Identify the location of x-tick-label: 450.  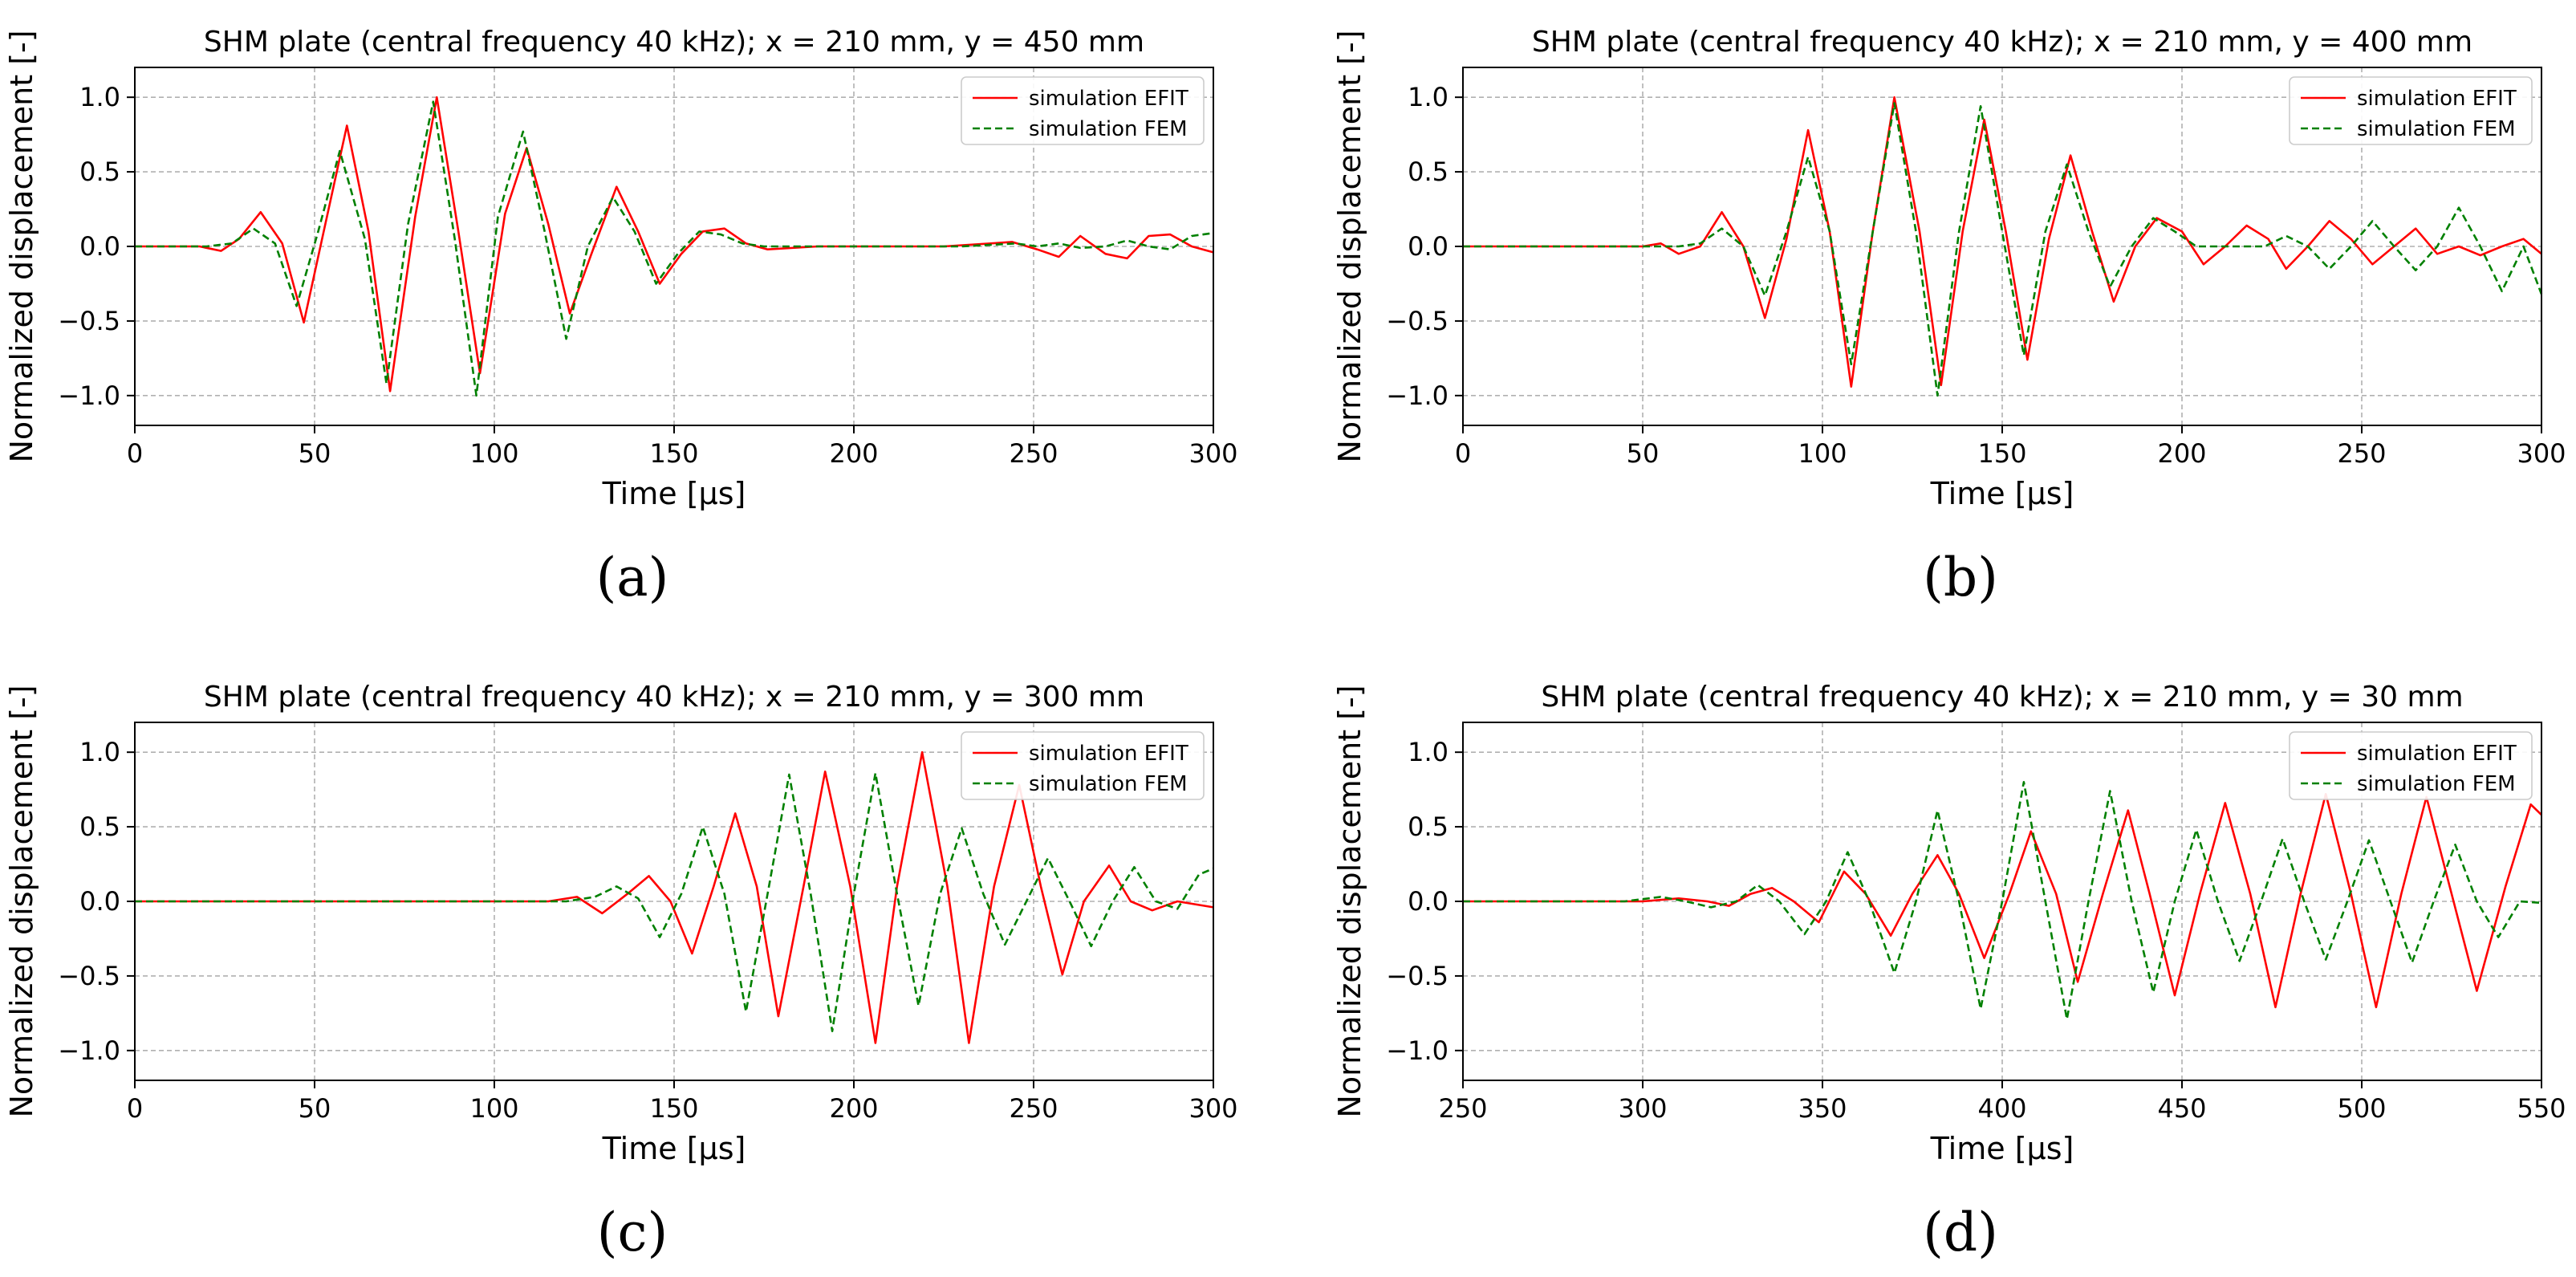
(2181, 1108).